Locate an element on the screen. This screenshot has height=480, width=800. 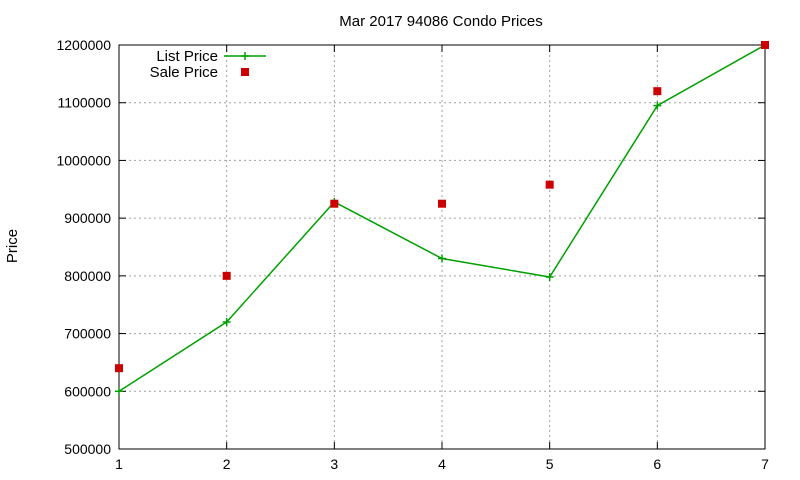
x-tick-label: 1 is located at coordinates (119, 464).